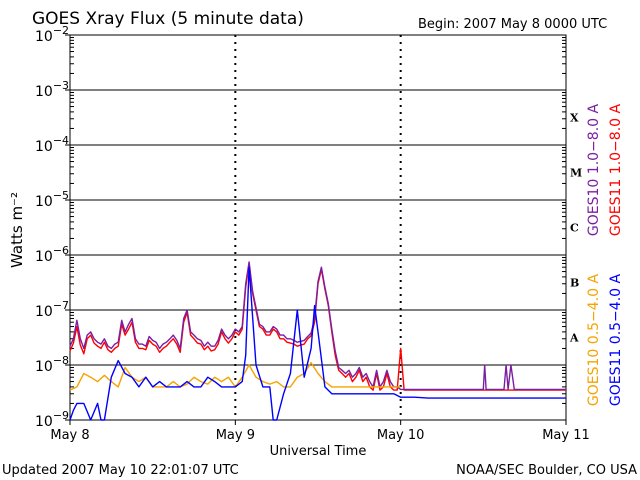  Describe the element at coordinates (576, 173) in the screenshot. I see `flare-class-label: M` at that location.